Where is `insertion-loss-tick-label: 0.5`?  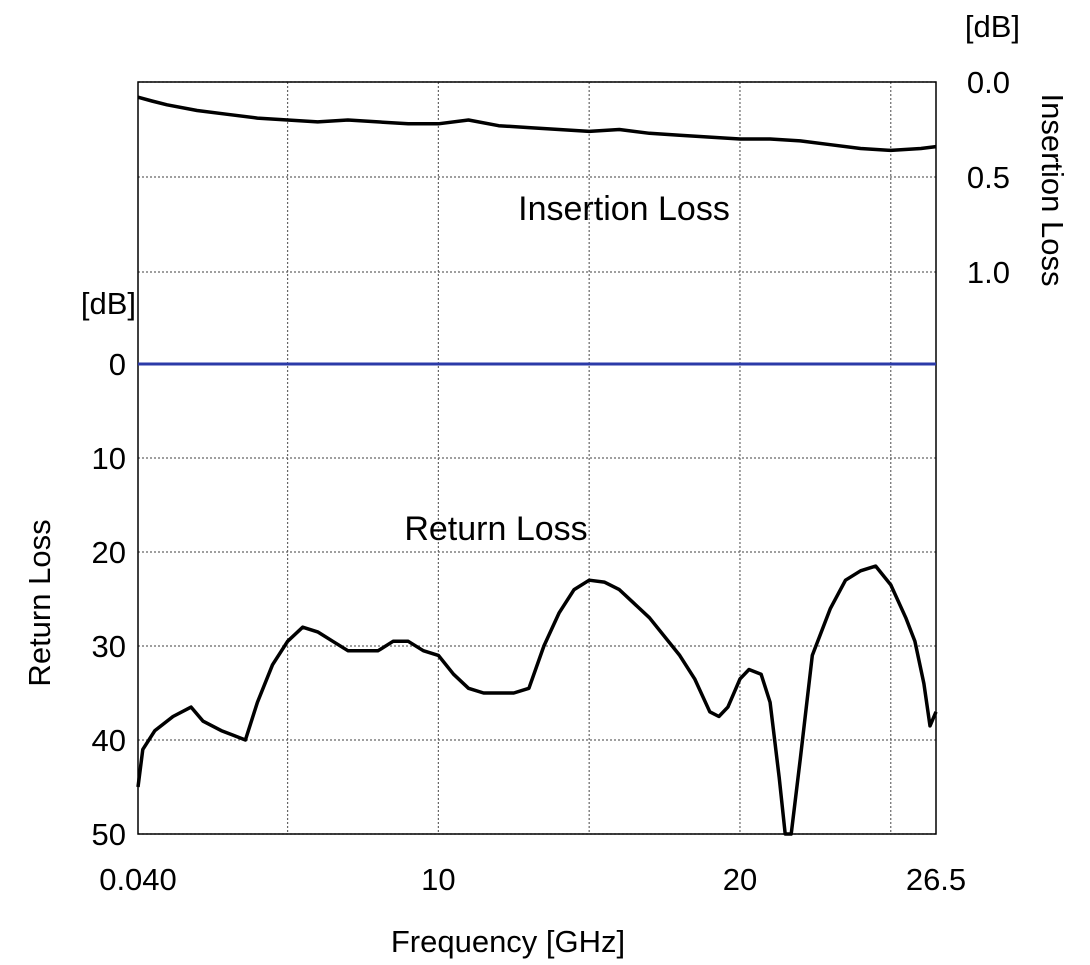
insertion-loss-tick-label: 0.5 is located at coordinates (988, 177).